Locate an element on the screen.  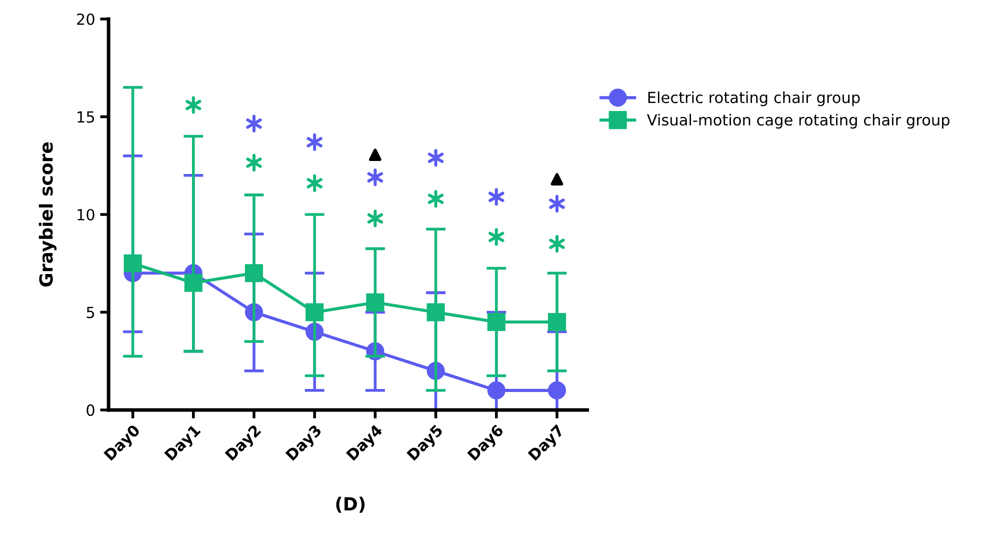
y-tick-label: 10 is located at coordinates (86, 214).